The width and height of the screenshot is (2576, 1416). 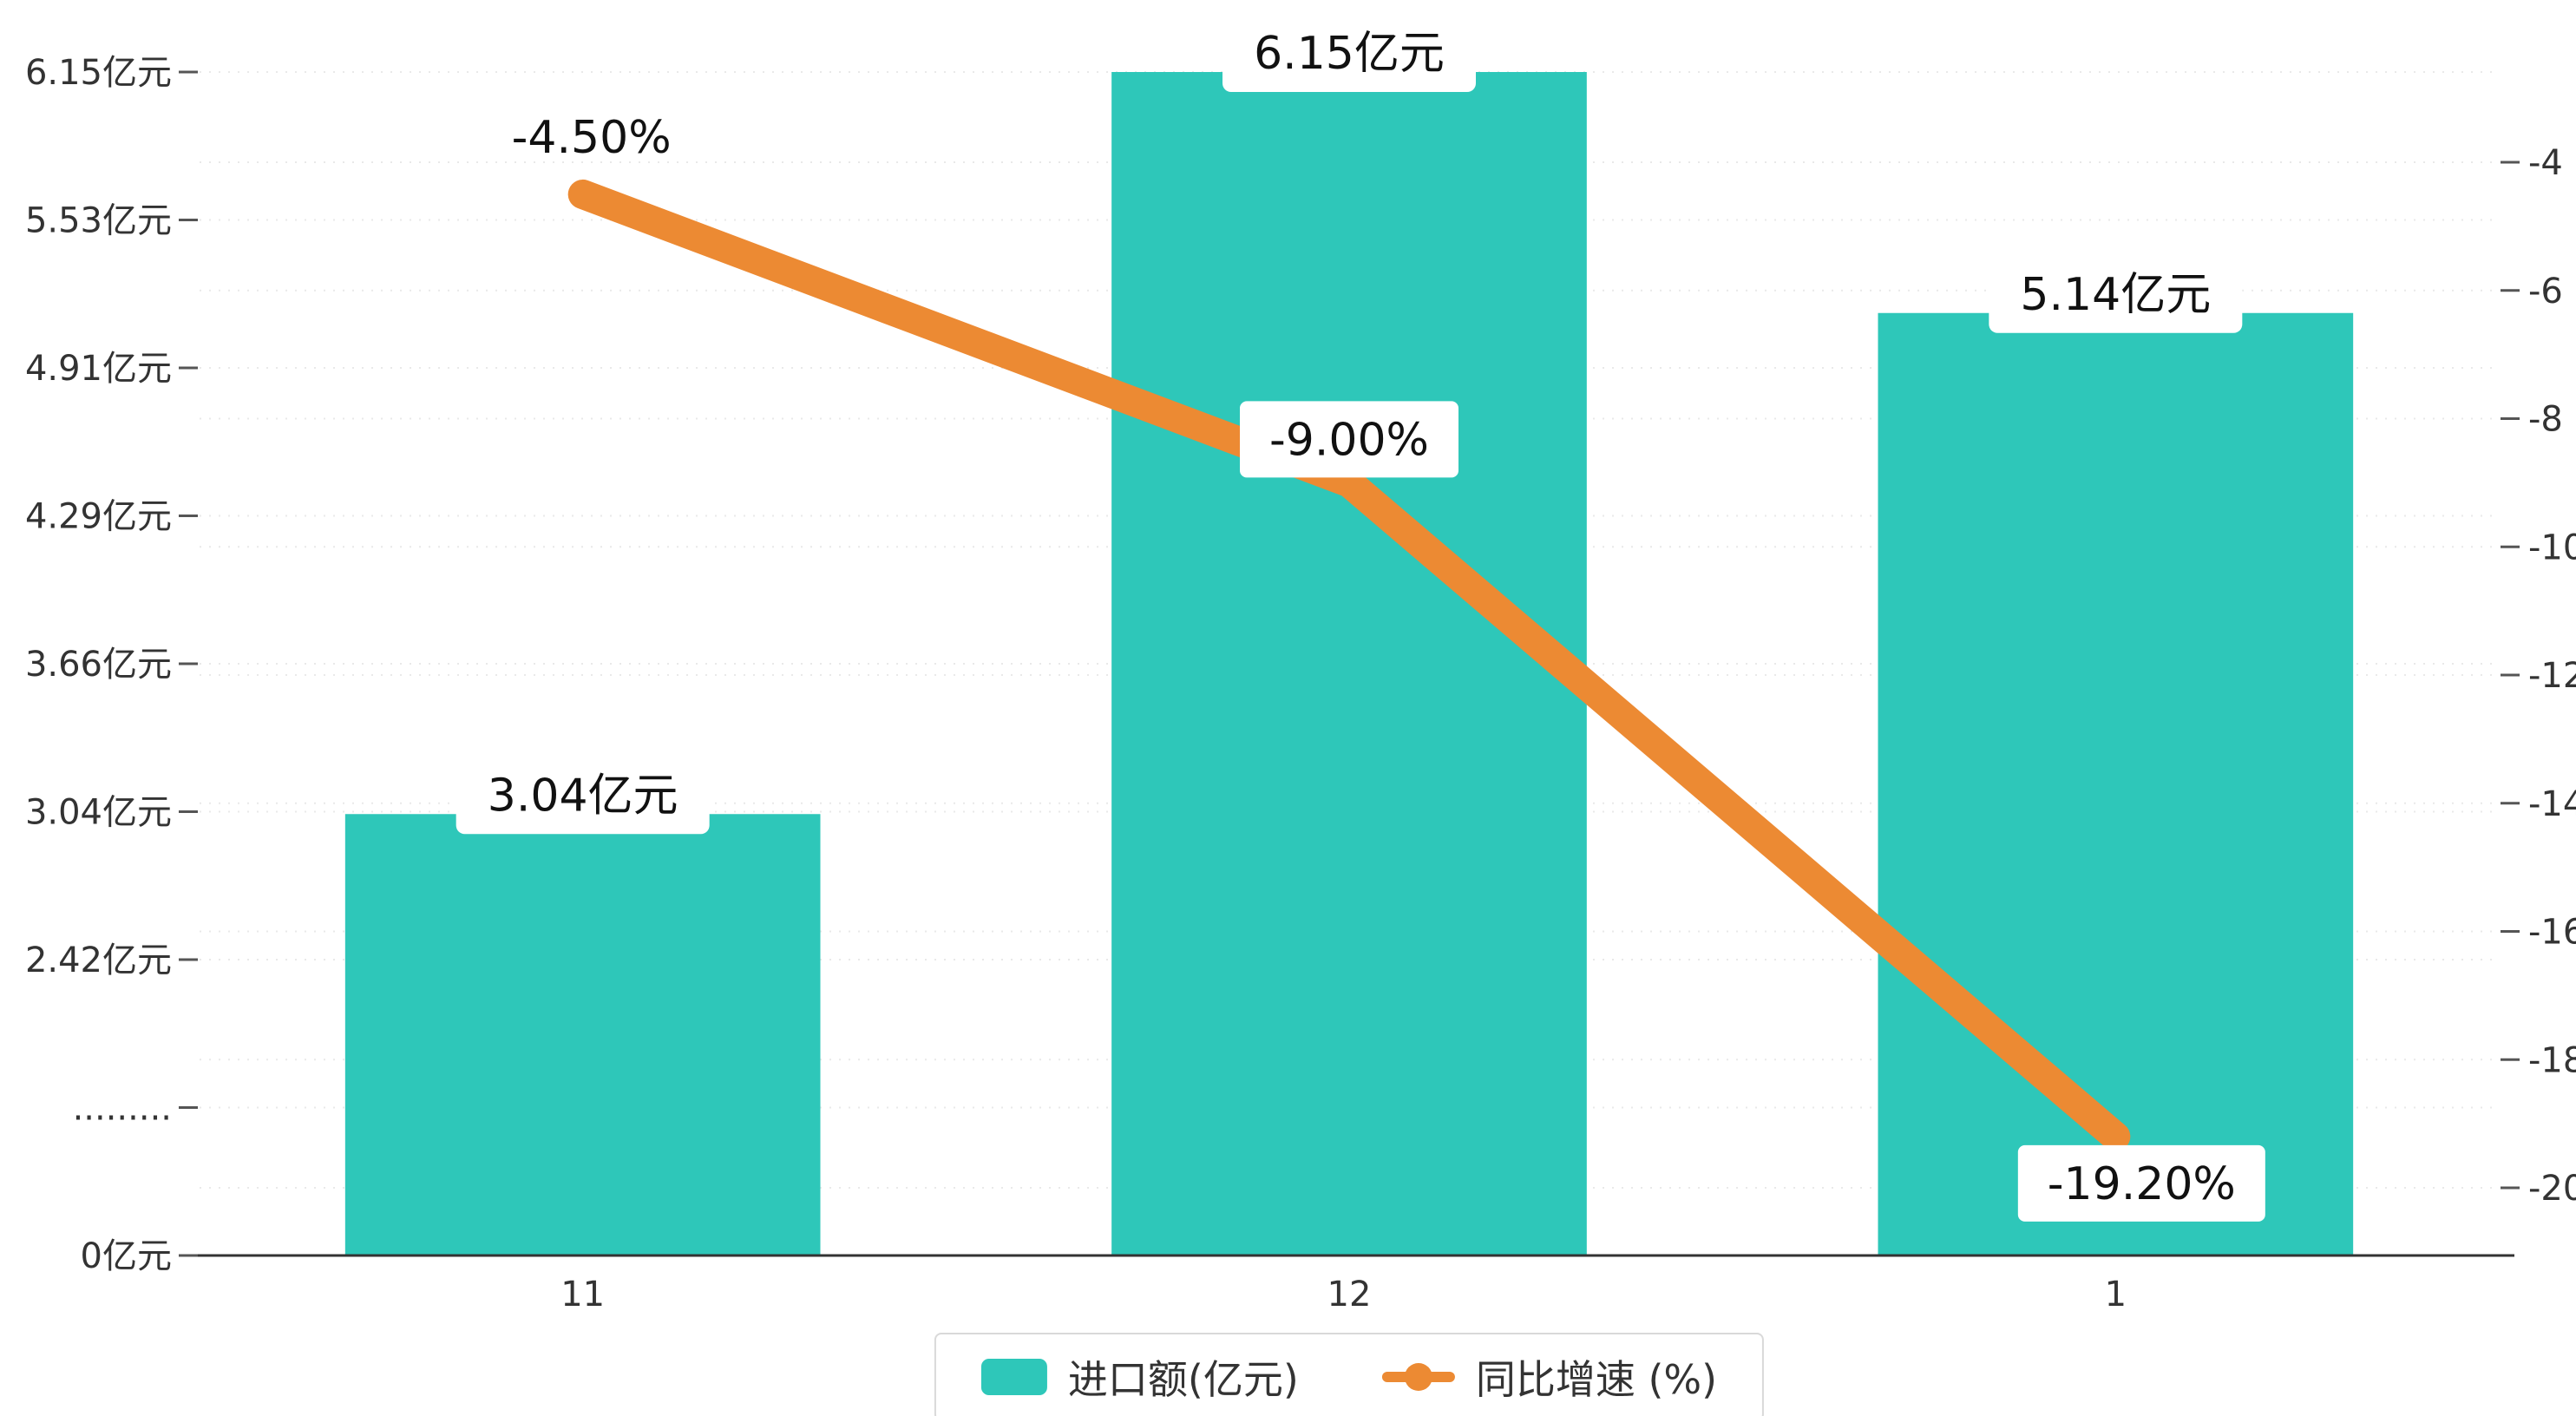 What do you see at coordinates (98, 369) in the screenshot?
I see `y-axis-left-tick-label: 4.91亿元` at bounding box center [98, 369].